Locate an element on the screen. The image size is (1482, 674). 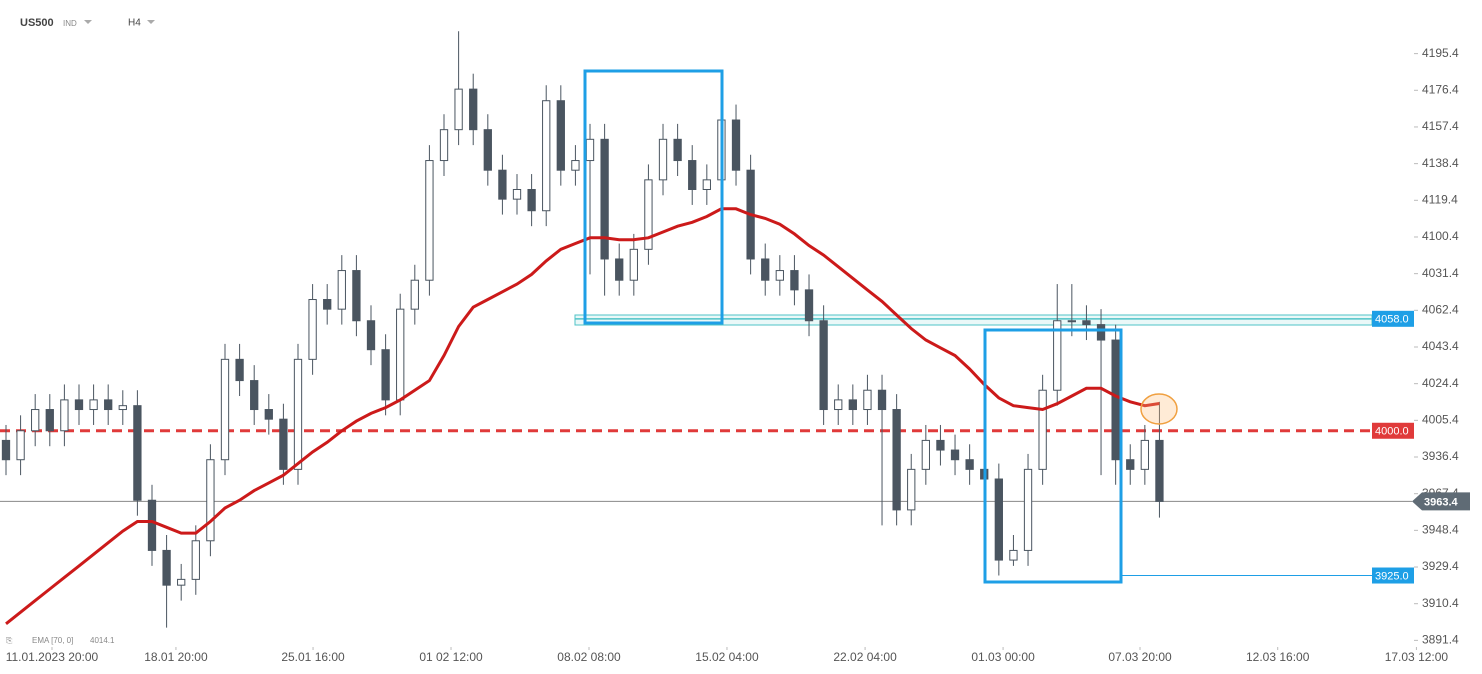
x-tick-label: 15.02 04:00 is located at coordinates (727, 657).